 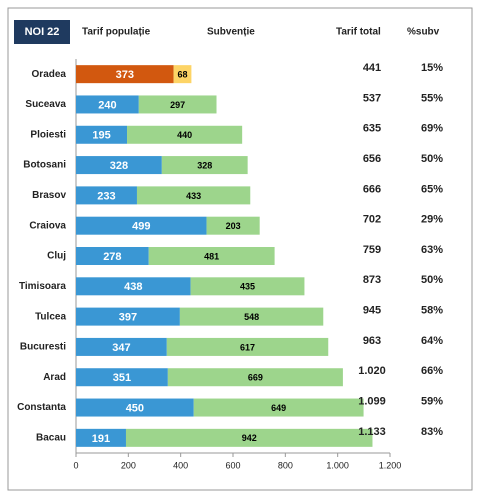 What do you see at coordinates (44, 165) in the screenshot?
I see `y-tick-label: Botosani` at bounding box center [44, 165].